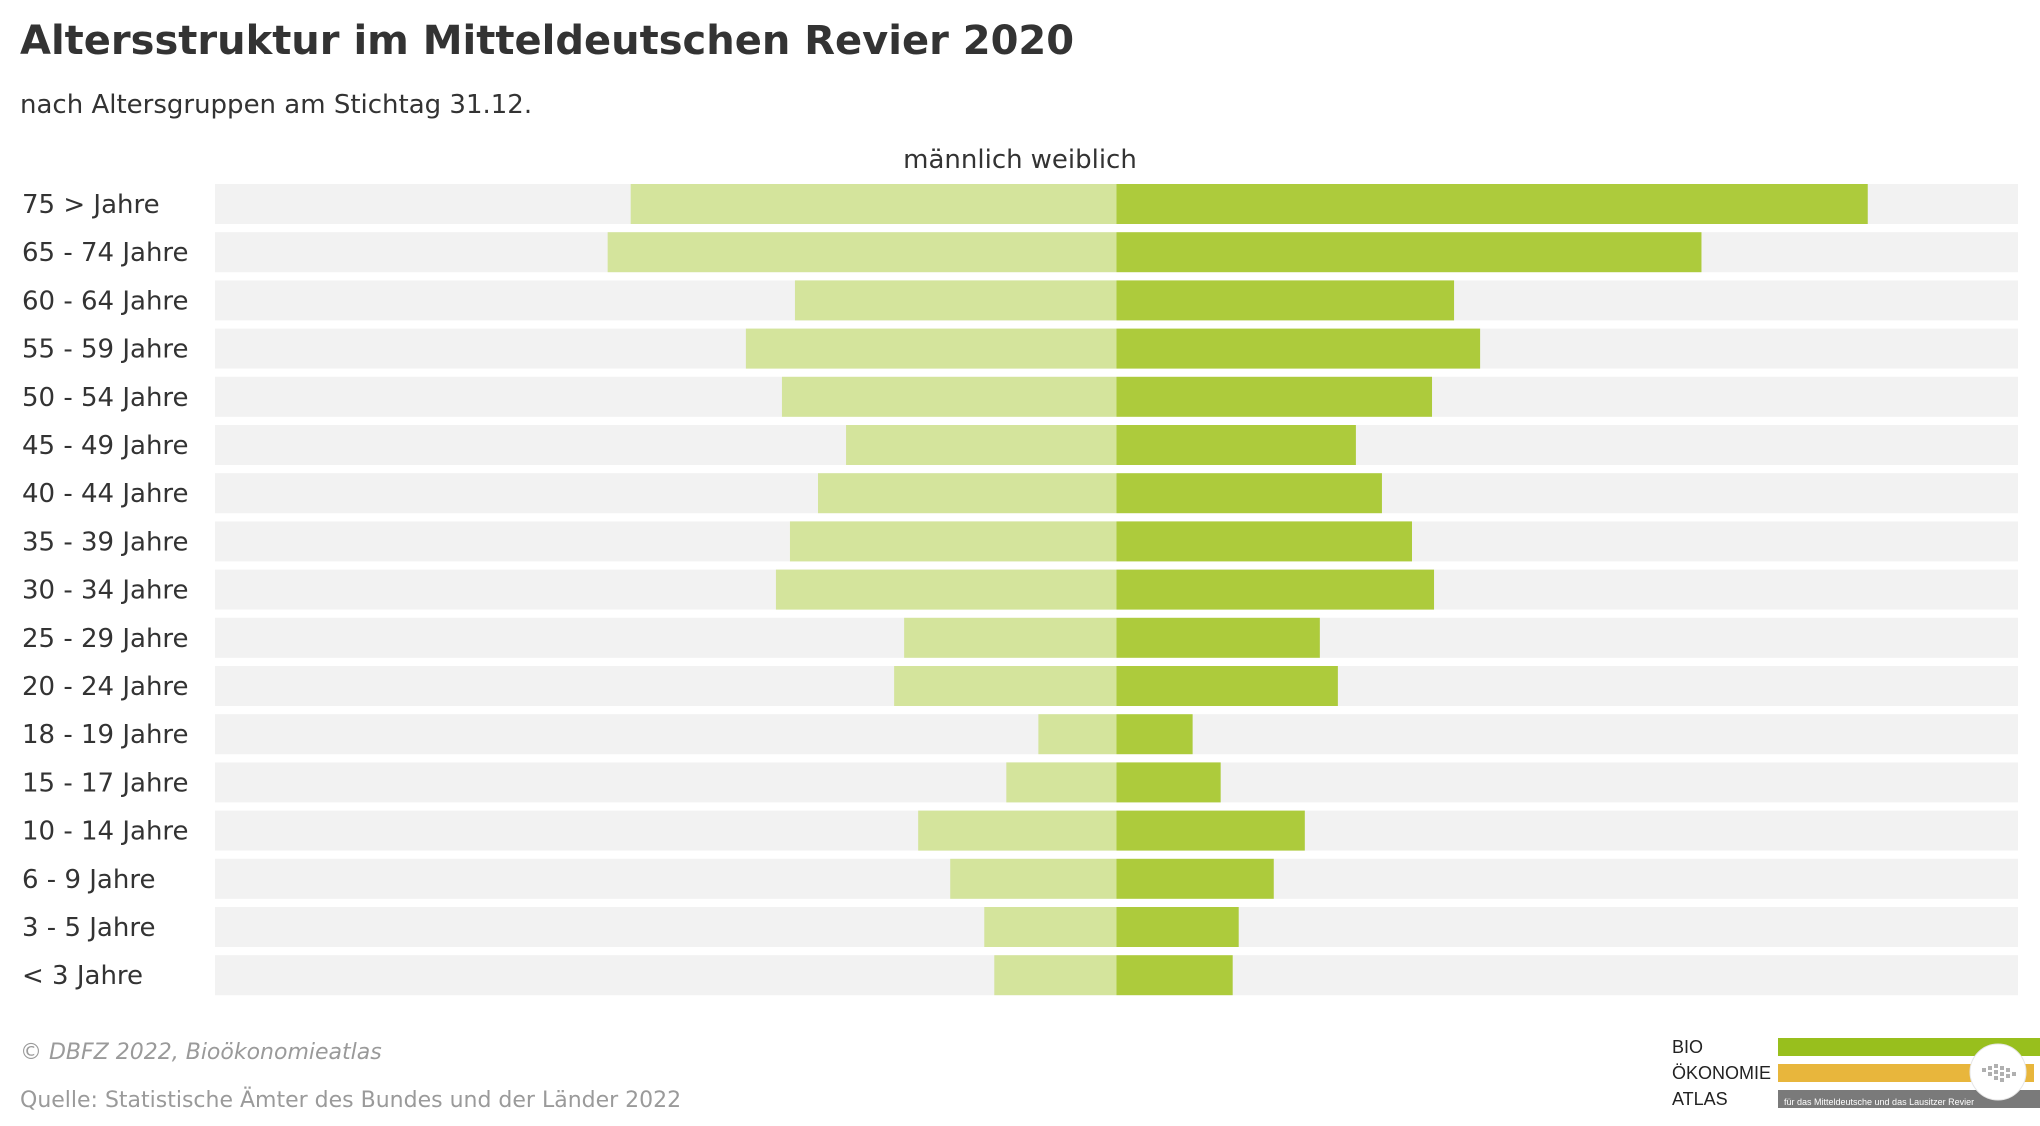  I want to click on category-label: 3 - 5 Jahre, so click(88, 928).